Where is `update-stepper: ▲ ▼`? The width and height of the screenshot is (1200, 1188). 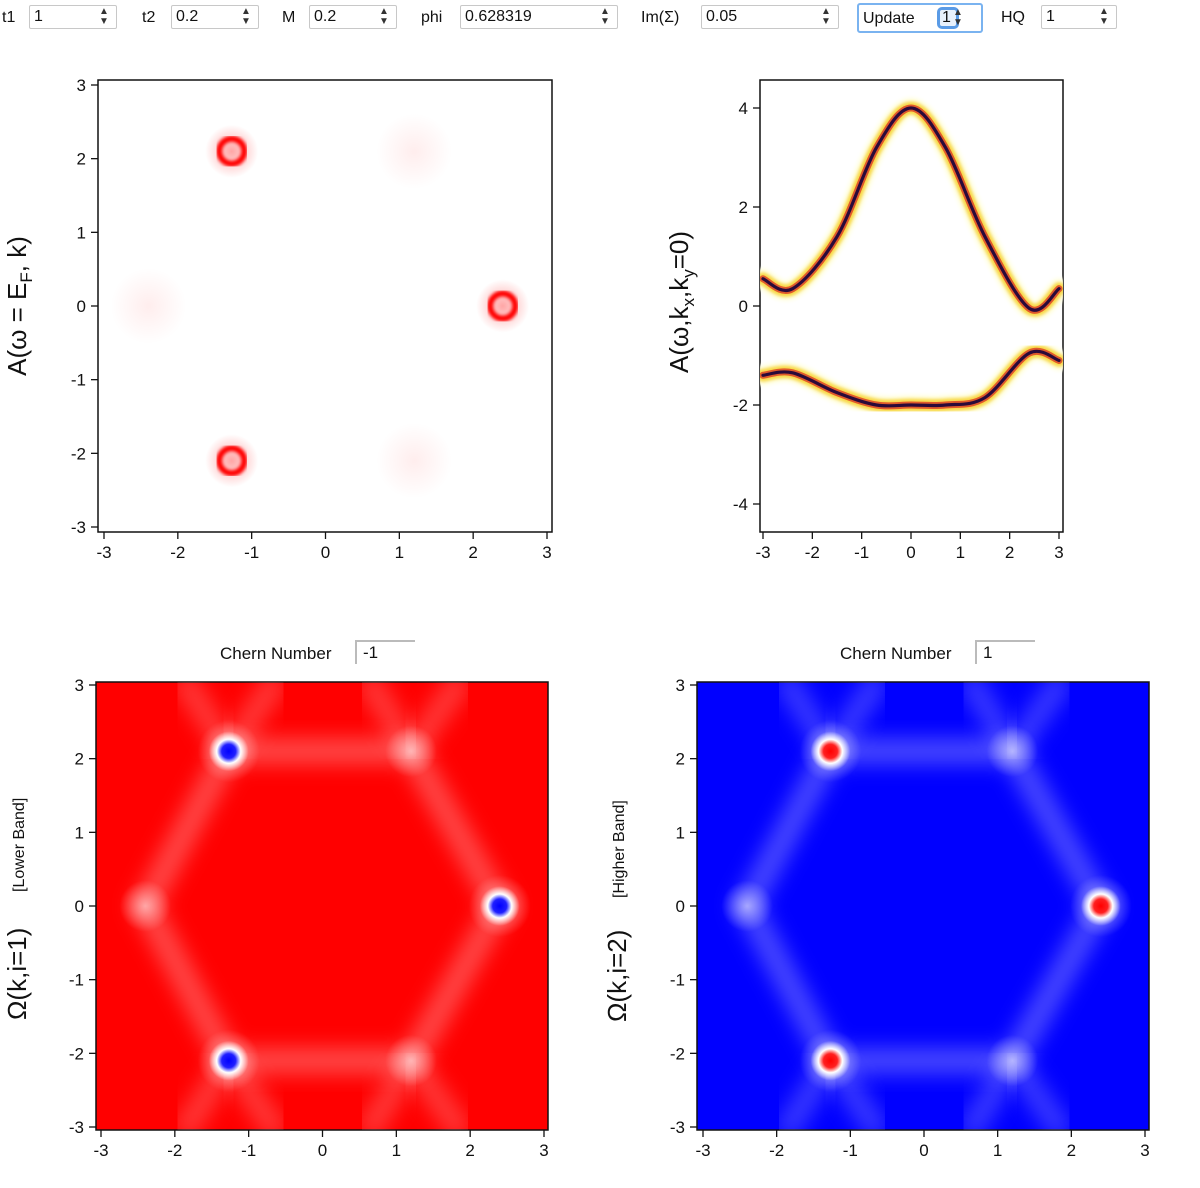
update-stepper: ▲ ▼ is located at coordinates (958, 18).